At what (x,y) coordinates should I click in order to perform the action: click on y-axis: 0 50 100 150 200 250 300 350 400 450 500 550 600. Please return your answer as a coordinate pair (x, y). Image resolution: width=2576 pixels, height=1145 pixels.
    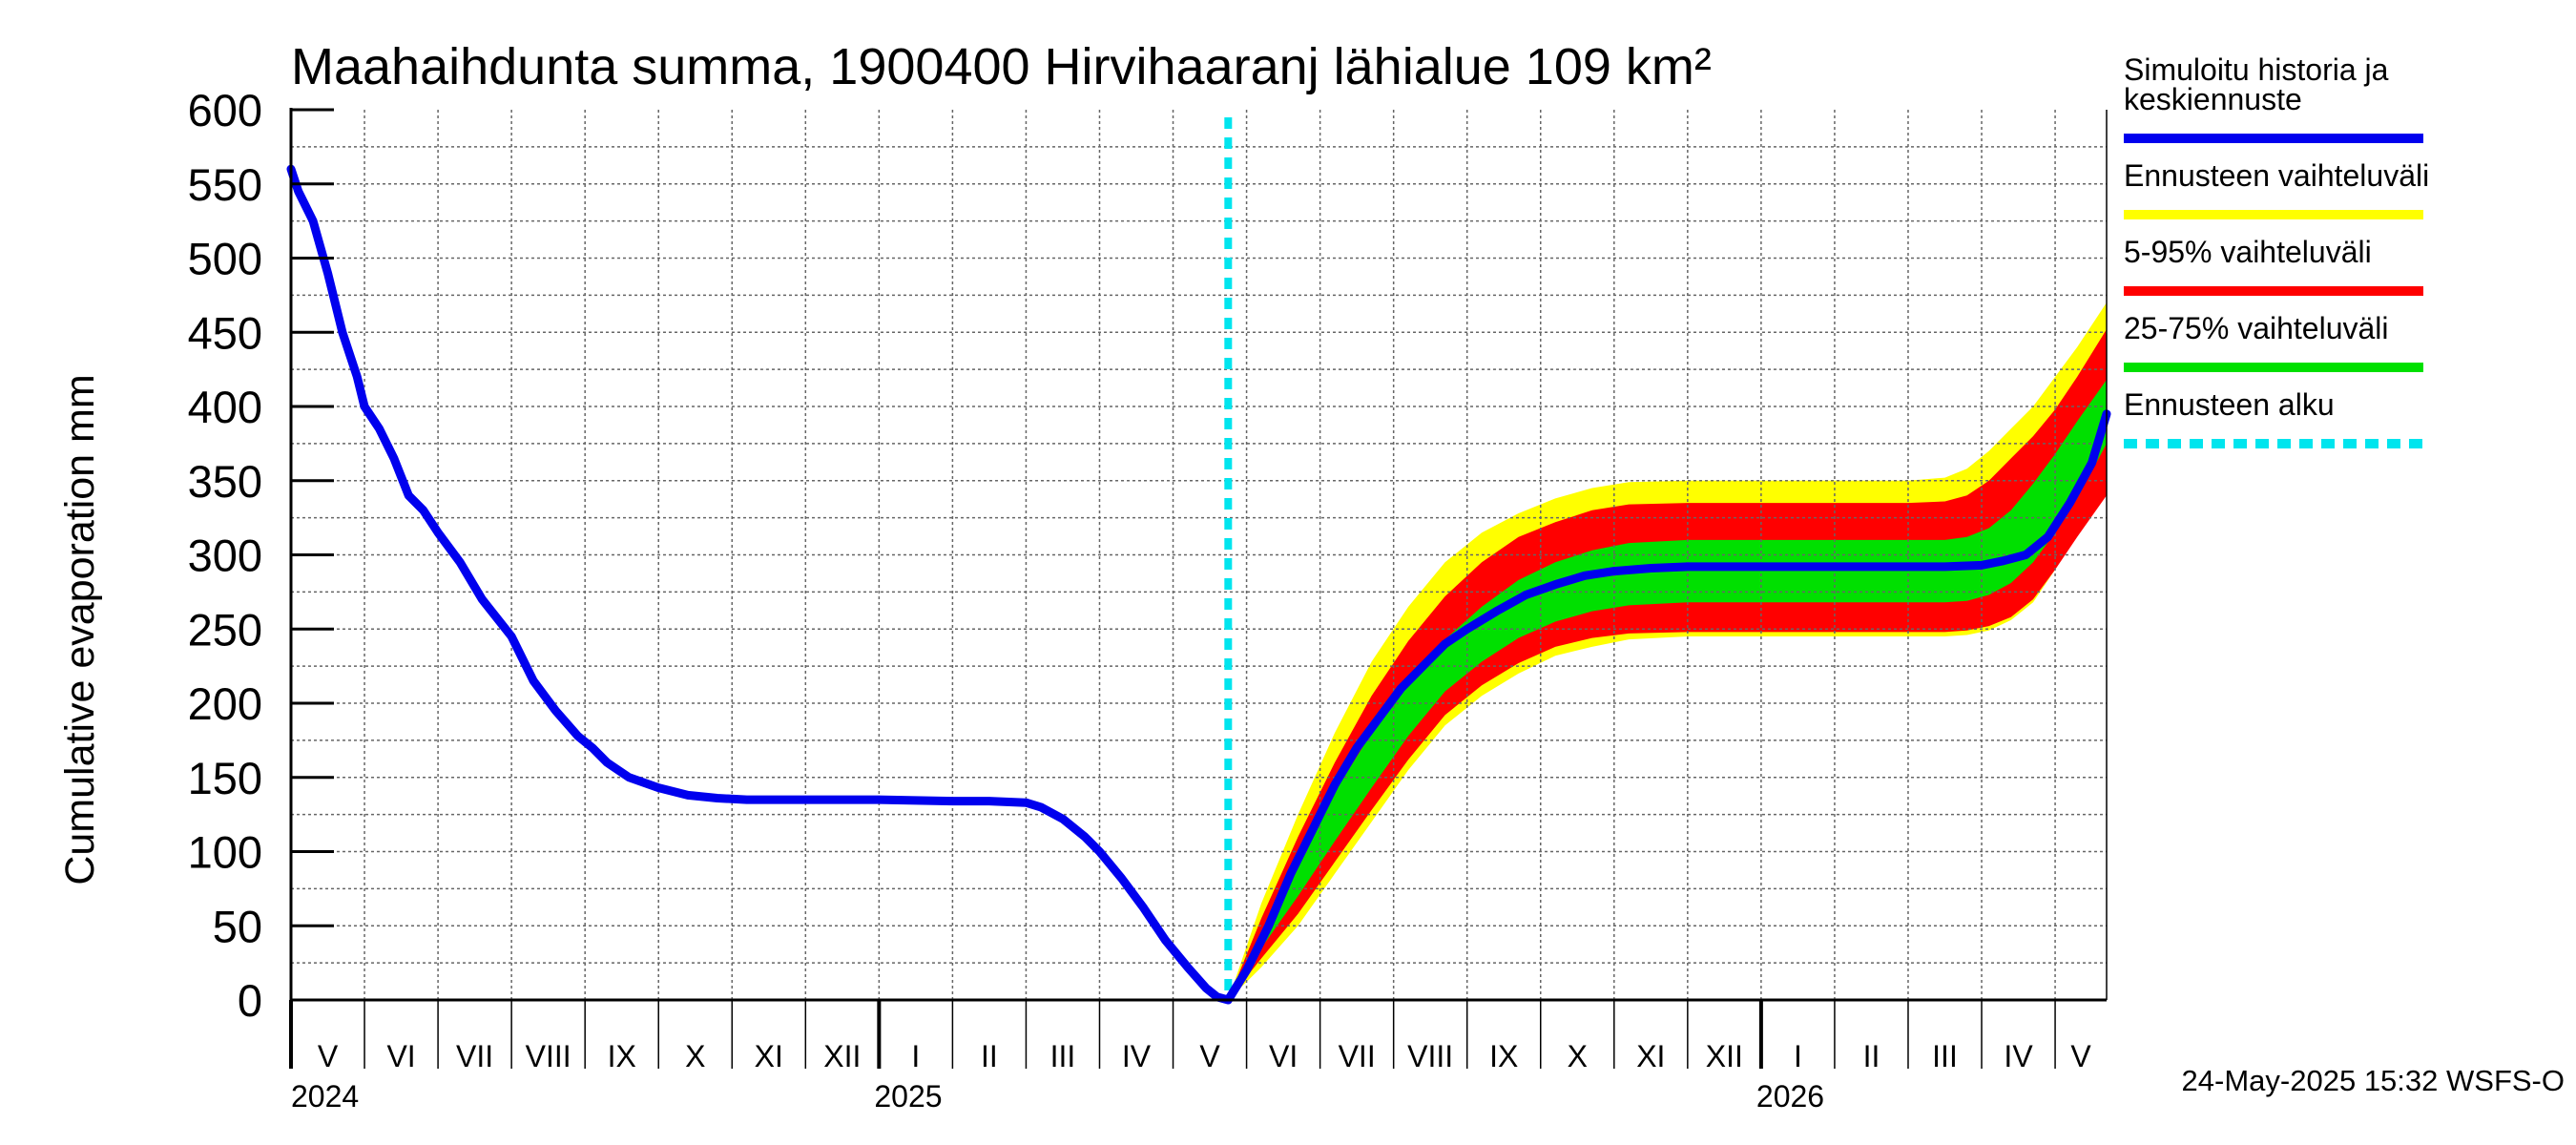
    Looking at the image, I should click on (261, 555).